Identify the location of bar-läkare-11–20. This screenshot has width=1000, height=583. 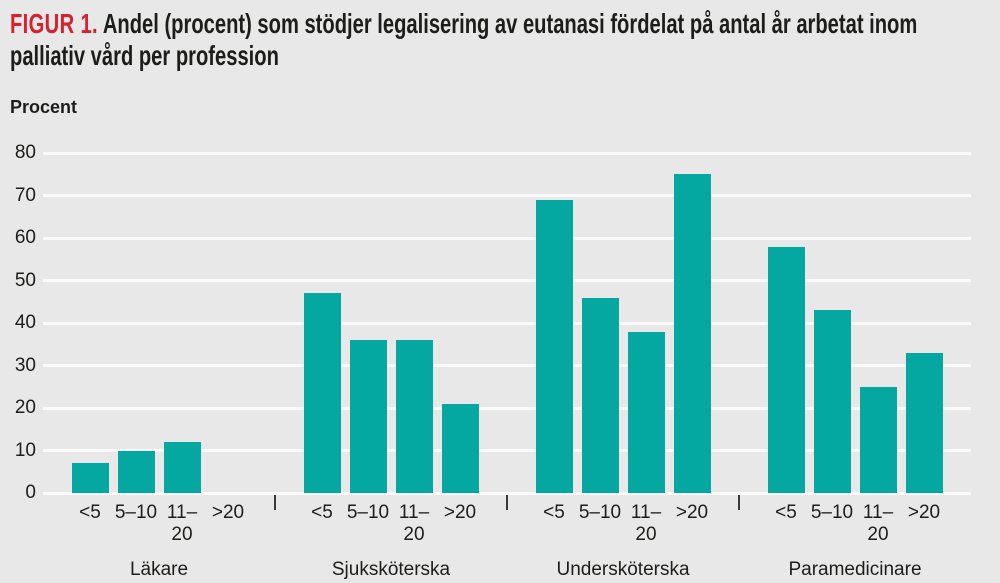
(182, 467).